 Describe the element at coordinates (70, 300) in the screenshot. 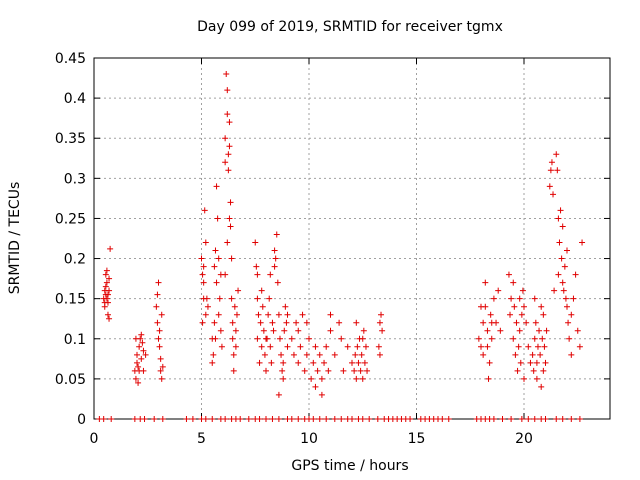

I see `y-tick-label: 0.15` at that location.